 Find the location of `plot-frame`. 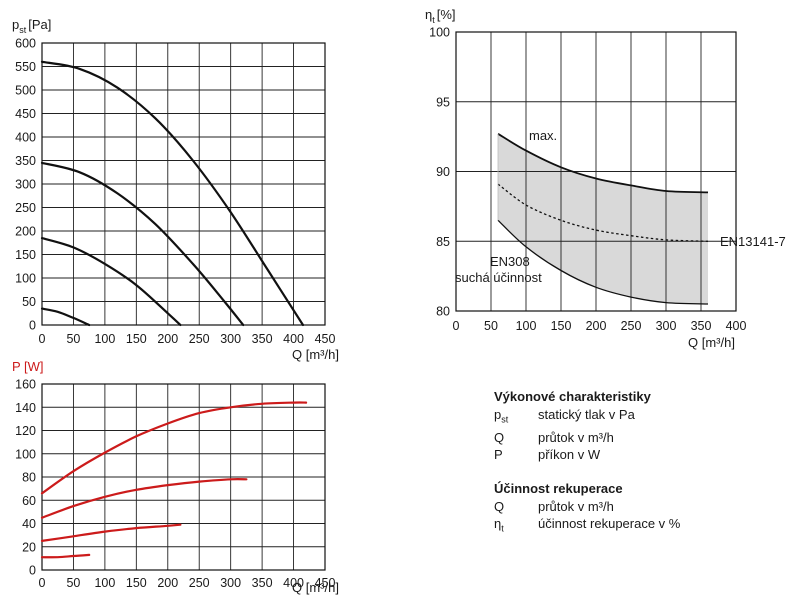

plot-frame is located at coordinates (183, 477).